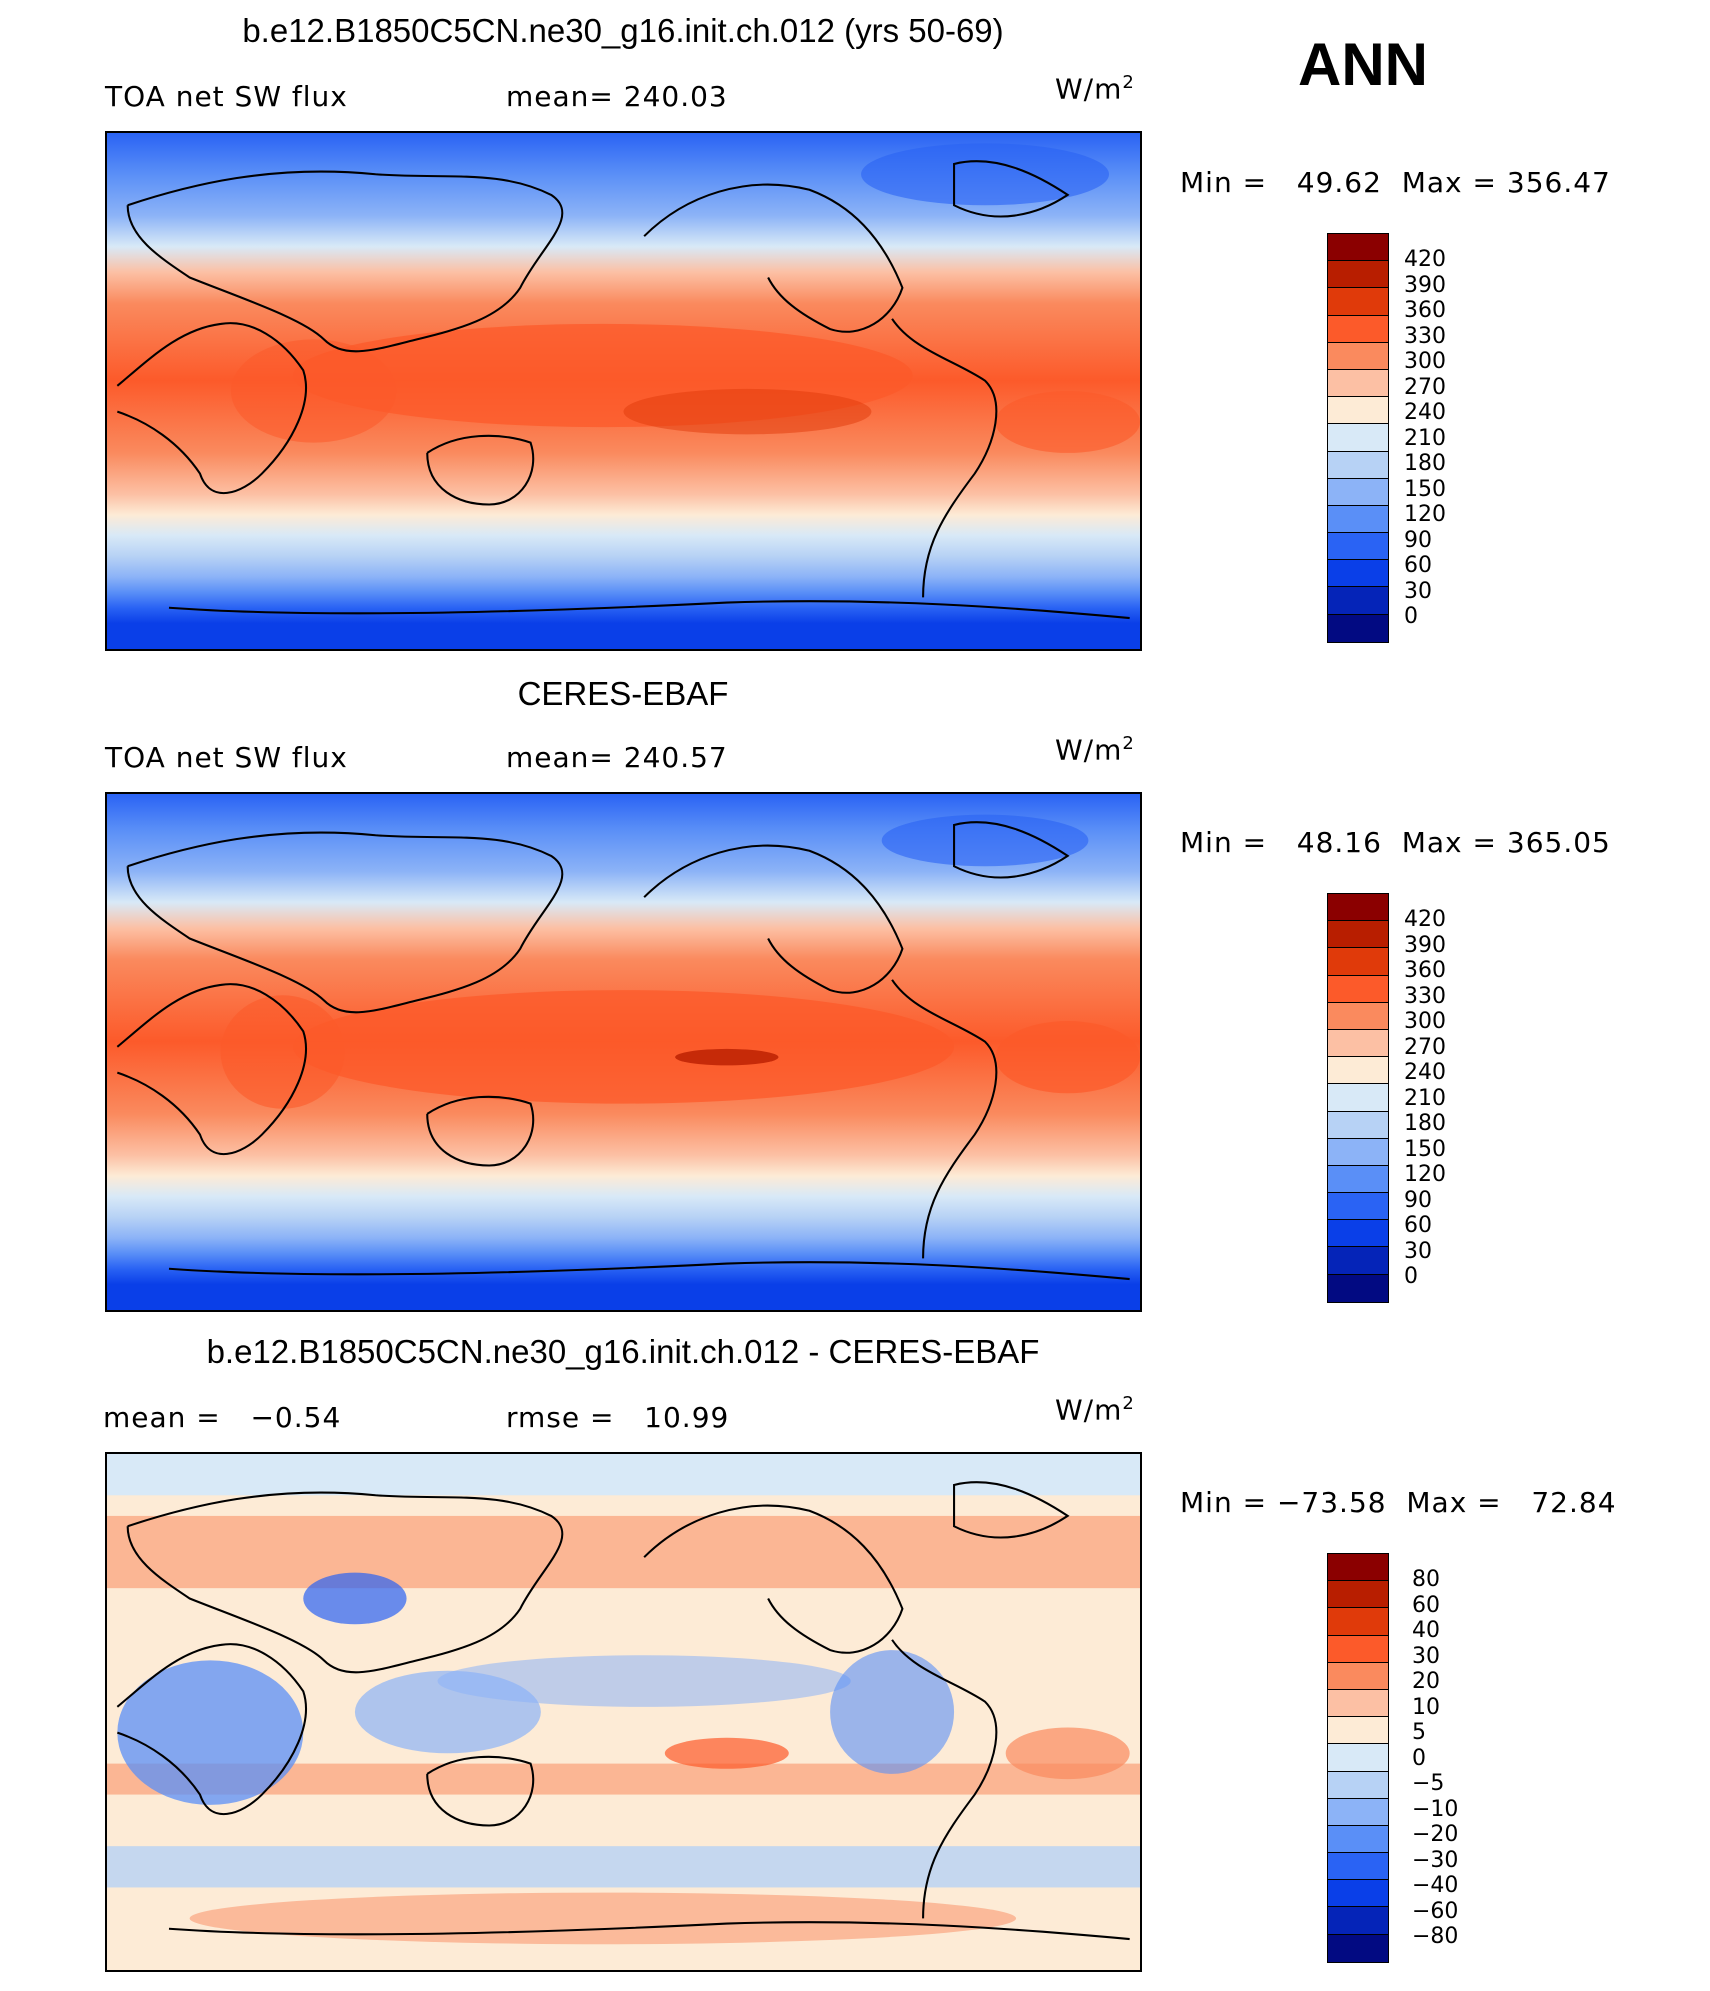 The width and height of the screenshot is (1710, 1991). I want to click on colorbar-tick-label: 90, so click(1418, 1200).